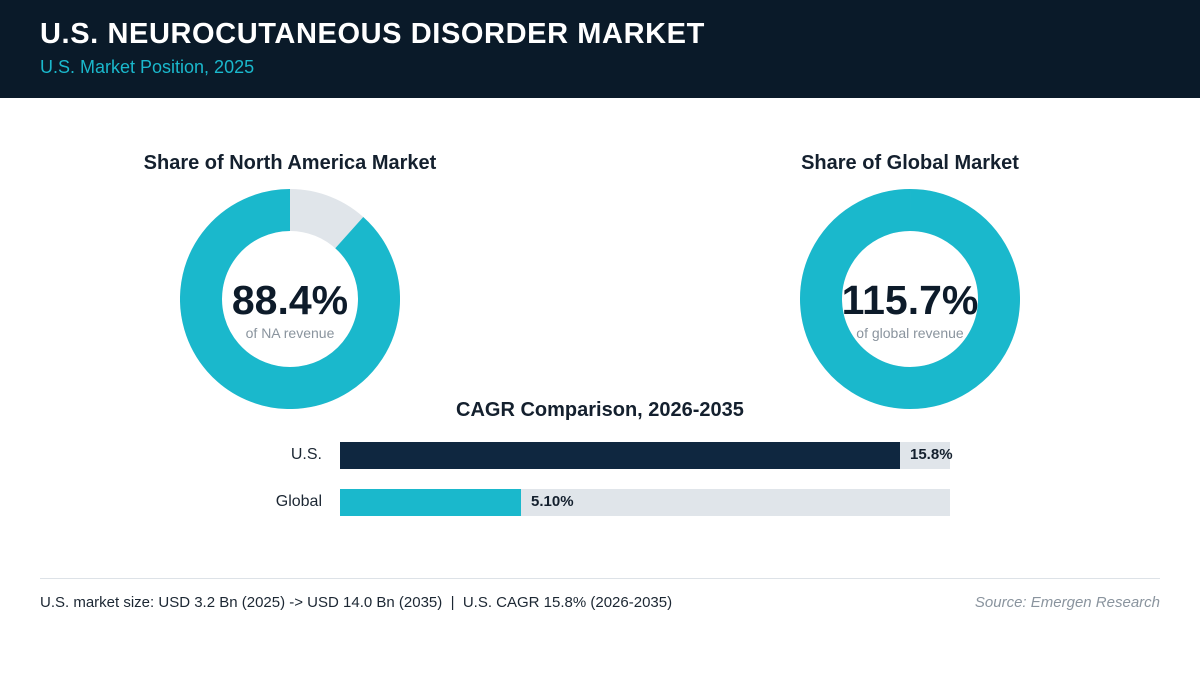  I want to click on global-donut-caption: of global revenue, so click(910, 333).